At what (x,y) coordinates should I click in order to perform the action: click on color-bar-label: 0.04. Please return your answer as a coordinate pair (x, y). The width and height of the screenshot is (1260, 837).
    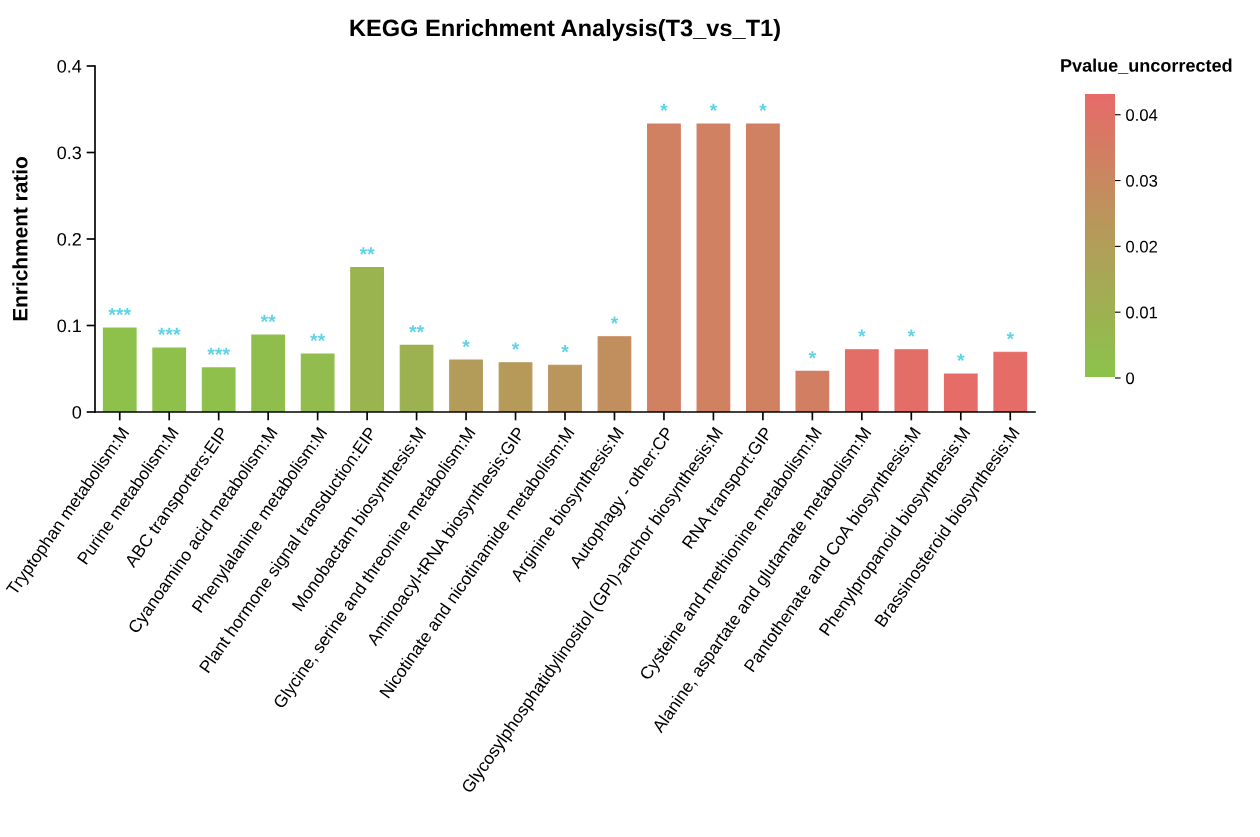
    Looking at the image, I should click on (1142, 115).